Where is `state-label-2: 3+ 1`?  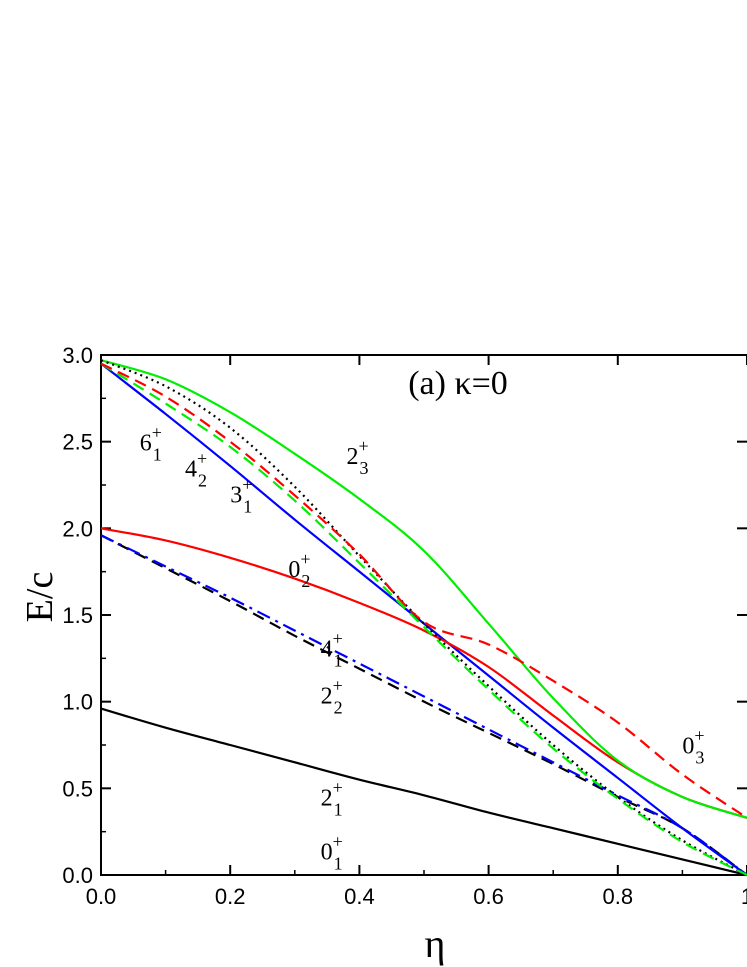
state-label-2: 3+ 1 is located at coordinates (241, 495).